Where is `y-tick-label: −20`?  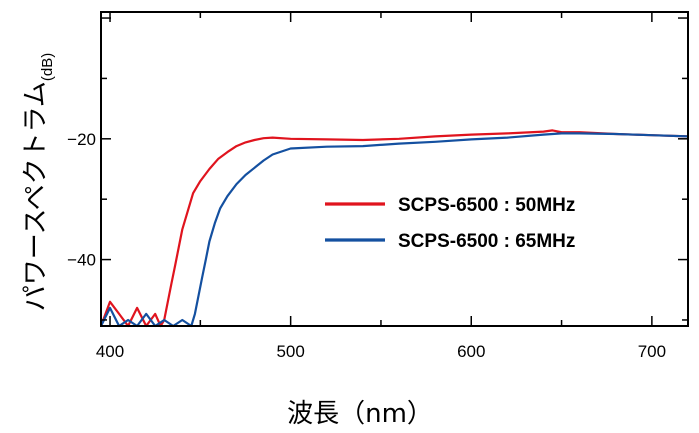
y-tick-label: −20 is located at coordinates (81, 139).